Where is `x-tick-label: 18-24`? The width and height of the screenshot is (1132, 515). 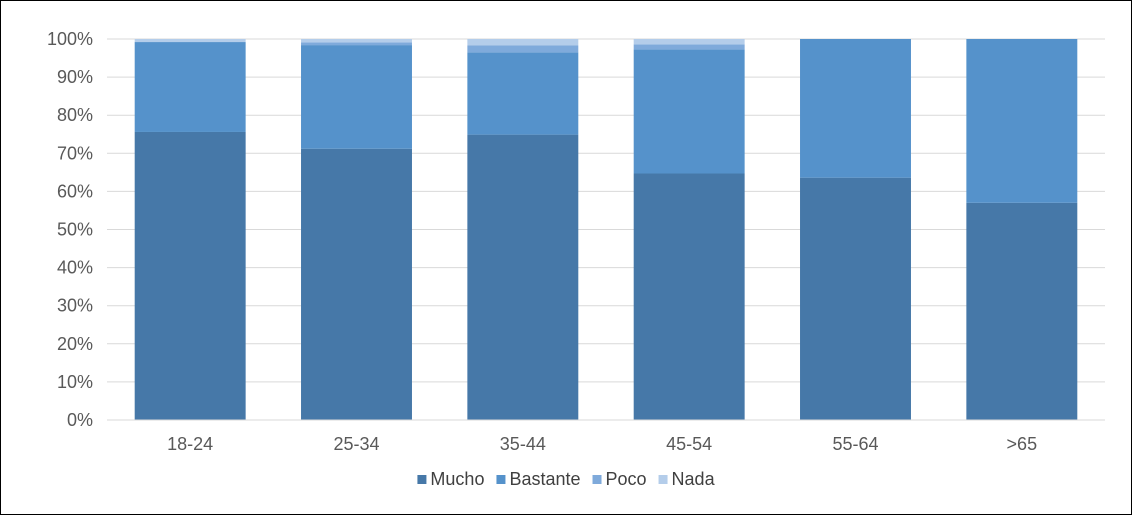 x-tick-label: 18-24 is located at coordinates (190, 444).